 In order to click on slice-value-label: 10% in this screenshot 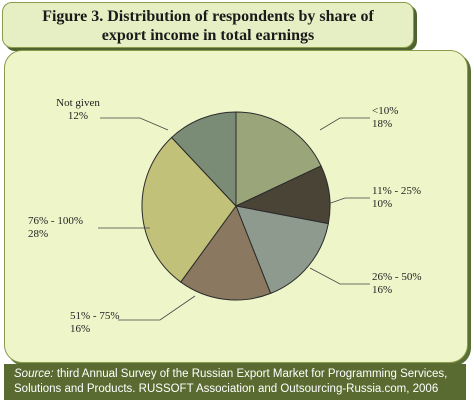, I will do `click(382, 204)`.